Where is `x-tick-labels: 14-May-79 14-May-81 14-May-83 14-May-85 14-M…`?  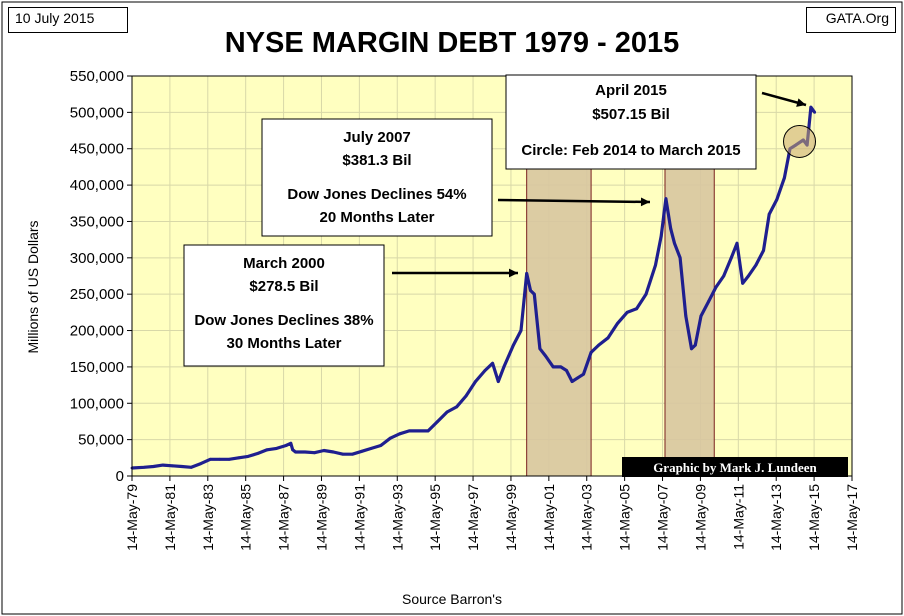
x-tick-labels: 14-May-79 14-May-81 14-May-83 14-May-85 14-M… is located at coordinates (492, 517).